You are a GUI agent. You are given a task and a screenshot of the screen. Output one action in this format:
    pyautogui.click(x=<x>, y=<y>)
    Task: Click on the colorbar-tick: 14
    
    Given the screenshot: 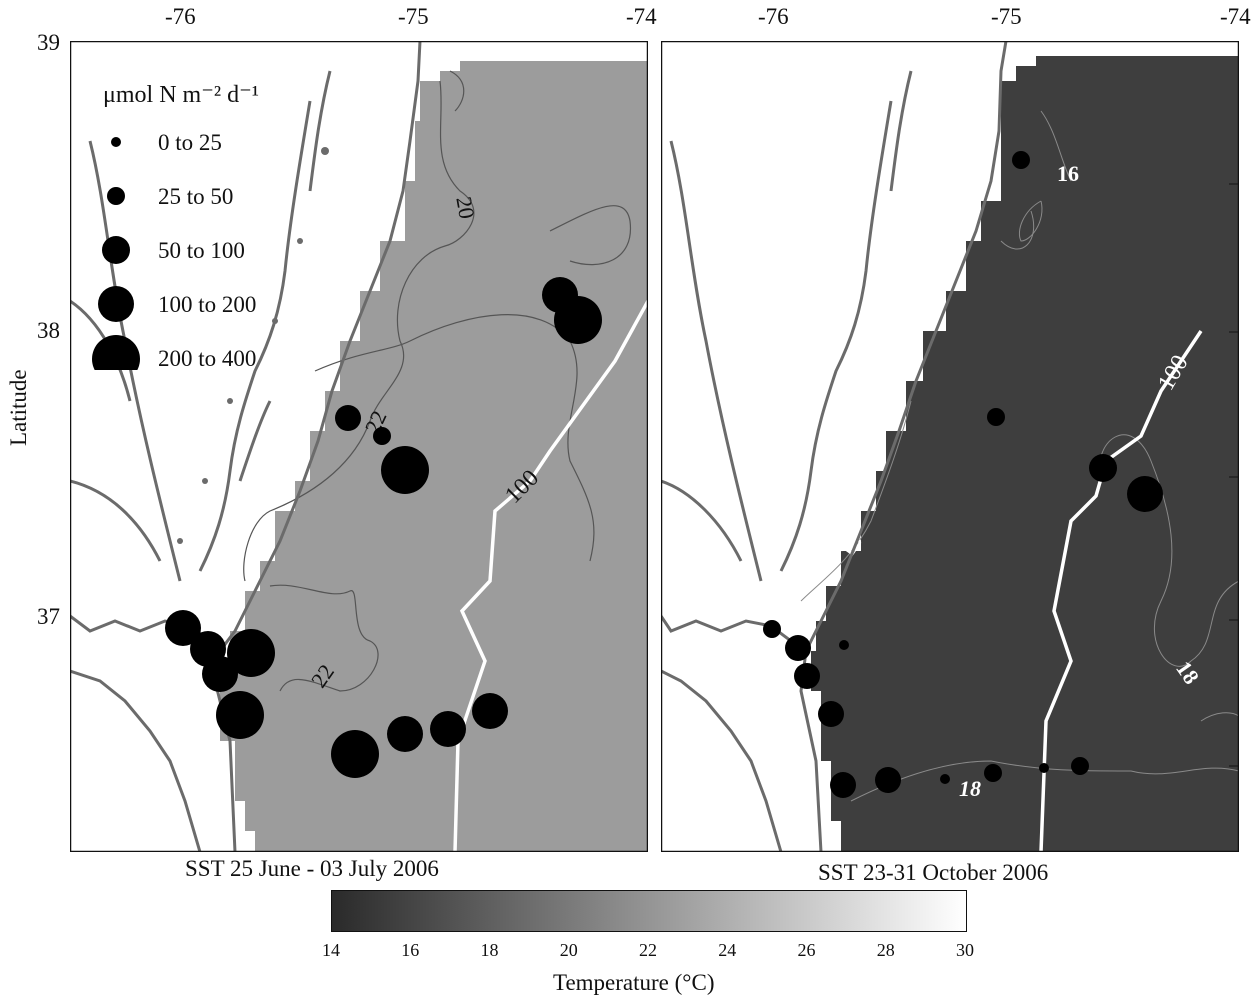 What is the action you would take?
    pyautogui.click(x=331, y=950)
    